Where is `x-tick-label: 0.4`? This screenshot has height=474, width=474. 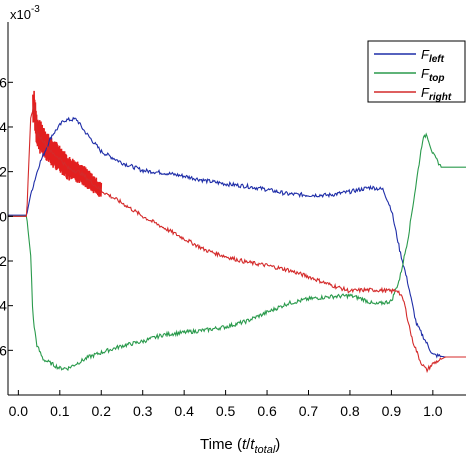
x-tick-label: 0.4 is located at coordinates (184, 411).